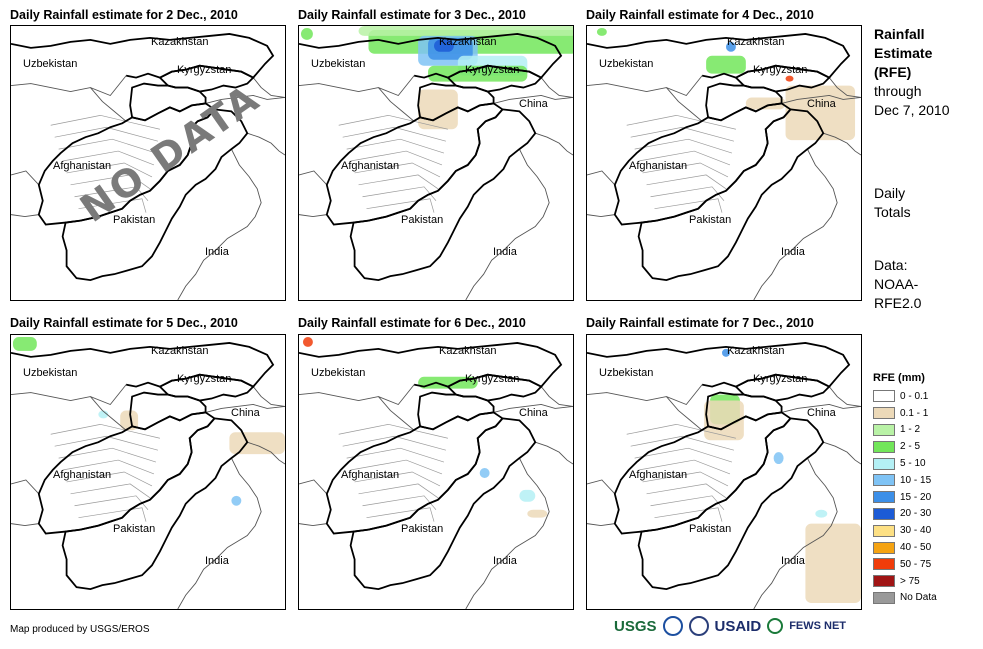  I want to click on panel-title-2: Daily Rainfall estimate for 3 Dec., 2010, so click(412, 15).